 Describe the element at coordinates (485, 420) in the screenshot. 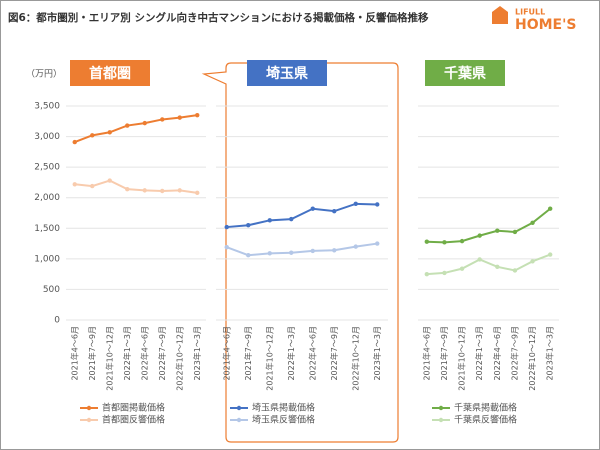

I see `legend-label: 千葉県反響価格` at that location.